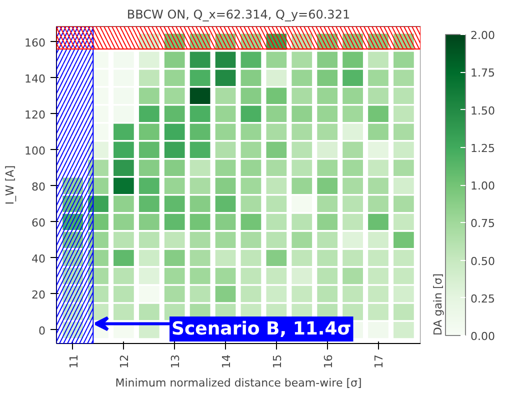 This screenshot has width=519, height=400. I want to click on chart-title: BBCW ON, Q_x=62.314, Q_y=60.321, so click(238, 15).